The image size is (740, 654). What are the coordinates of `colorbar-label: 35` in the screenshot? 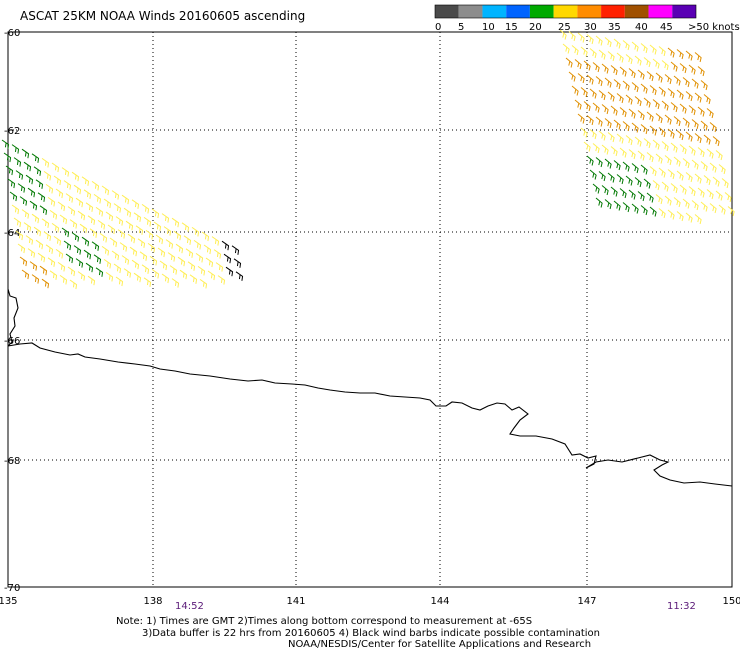 It's located at (614, 27).